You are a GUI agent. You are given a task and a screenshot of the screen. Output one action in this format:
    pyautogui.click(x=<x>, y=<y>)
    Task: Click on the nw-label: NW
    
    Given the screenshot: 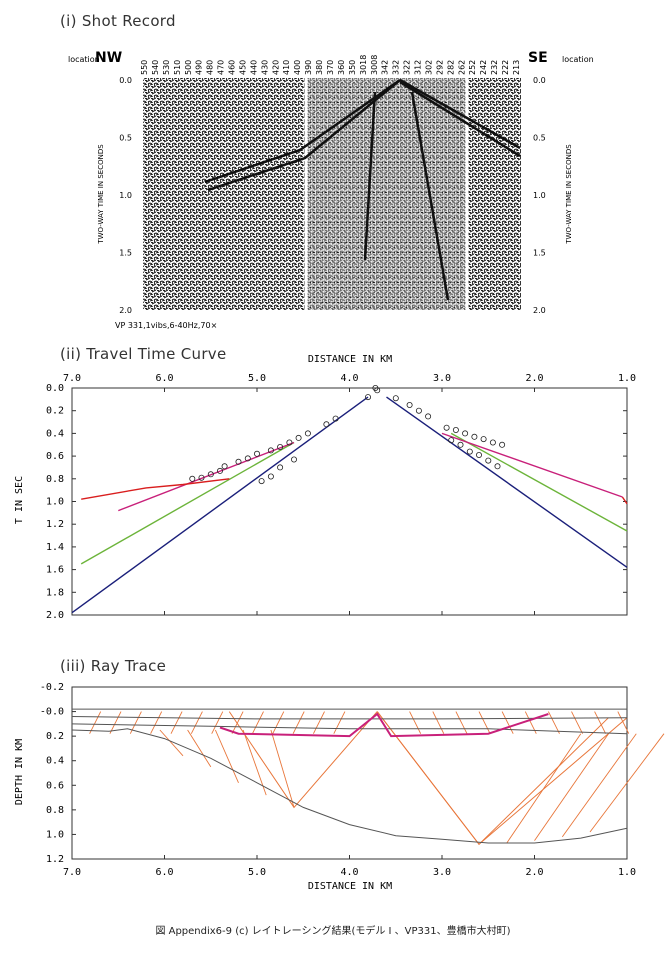 What is the action you would take?
    pyautogui.click(x=108, y=58)
    